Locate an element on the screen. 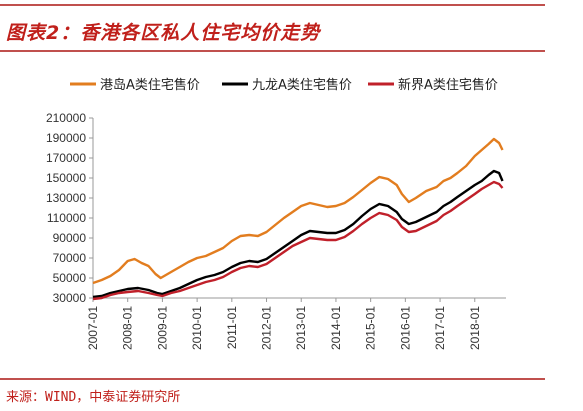  x-tick-label: 2014-01 is located at coordinates (336, 328).